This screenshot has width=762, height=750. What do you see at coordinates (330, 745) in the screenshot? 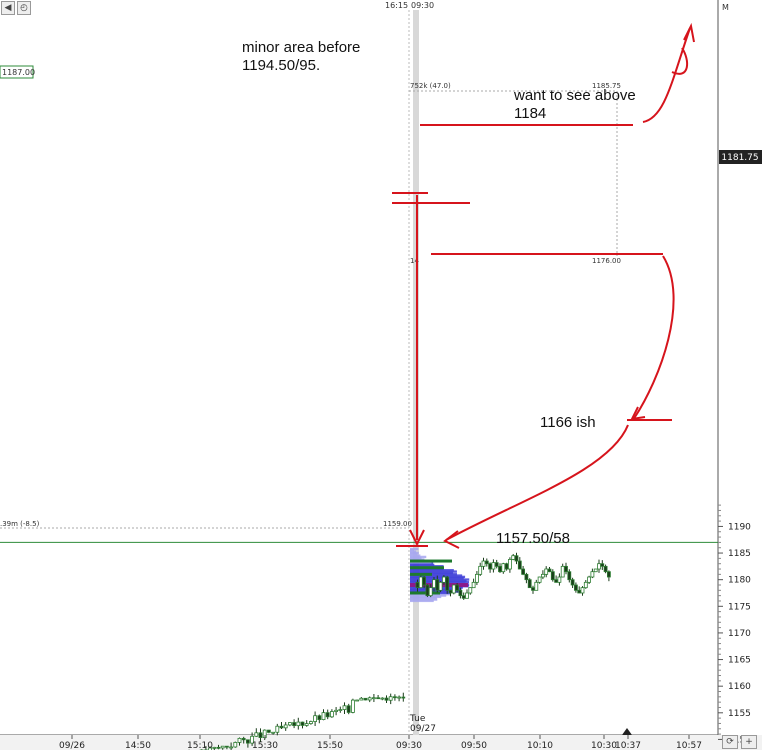
I see `x-tick-label: 15:50` at bounding box center [330, 745].